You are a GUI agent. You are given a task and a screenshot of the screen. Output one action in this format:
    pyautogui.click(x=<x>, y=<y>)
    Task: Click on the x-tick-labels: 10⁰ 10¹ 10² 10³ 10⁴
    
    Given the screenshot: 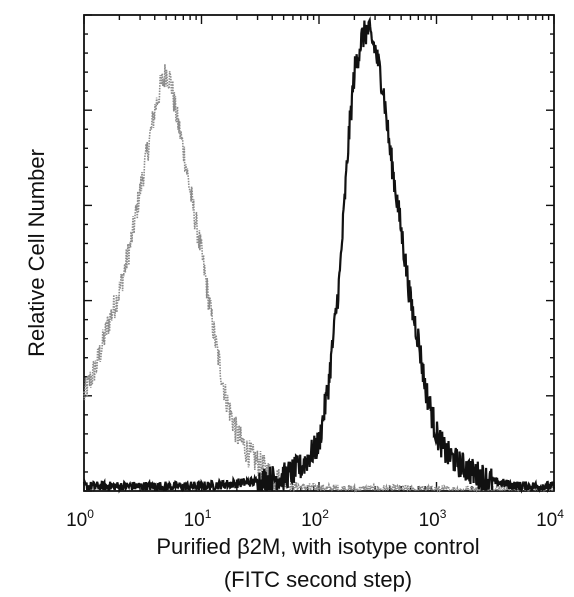 What is the action you would take?
    pyautogui.click(x=315, y=519)
    